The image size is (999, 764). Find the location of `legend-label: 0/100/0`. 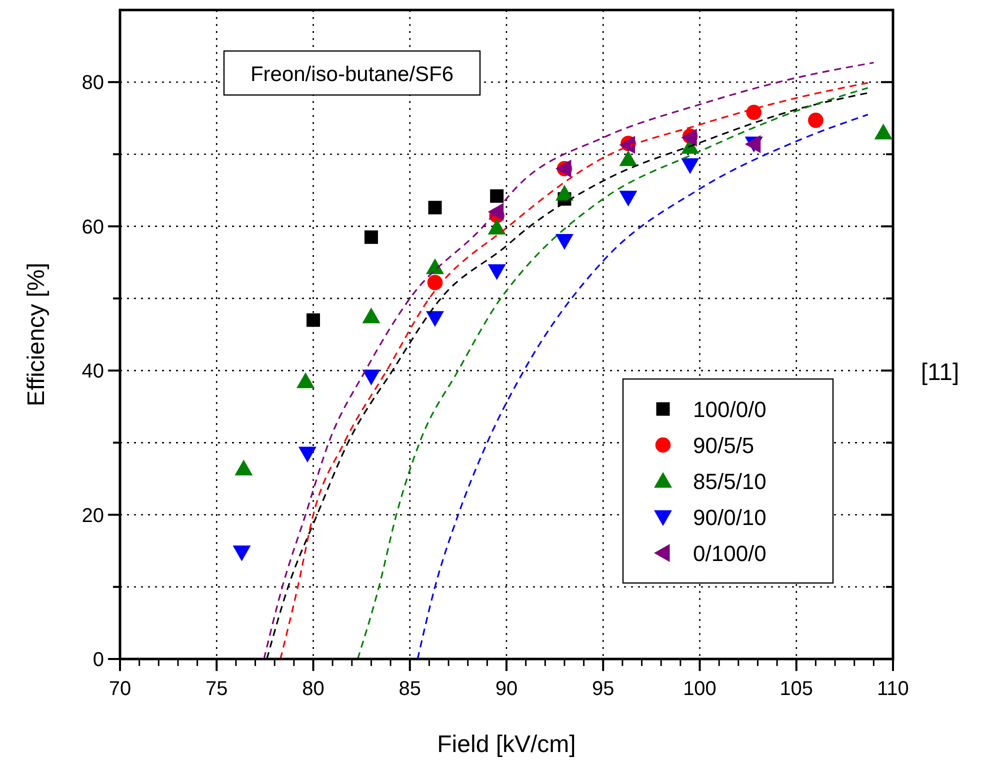

legend-label: 0/100/0 is located at coordinates (729, 553).